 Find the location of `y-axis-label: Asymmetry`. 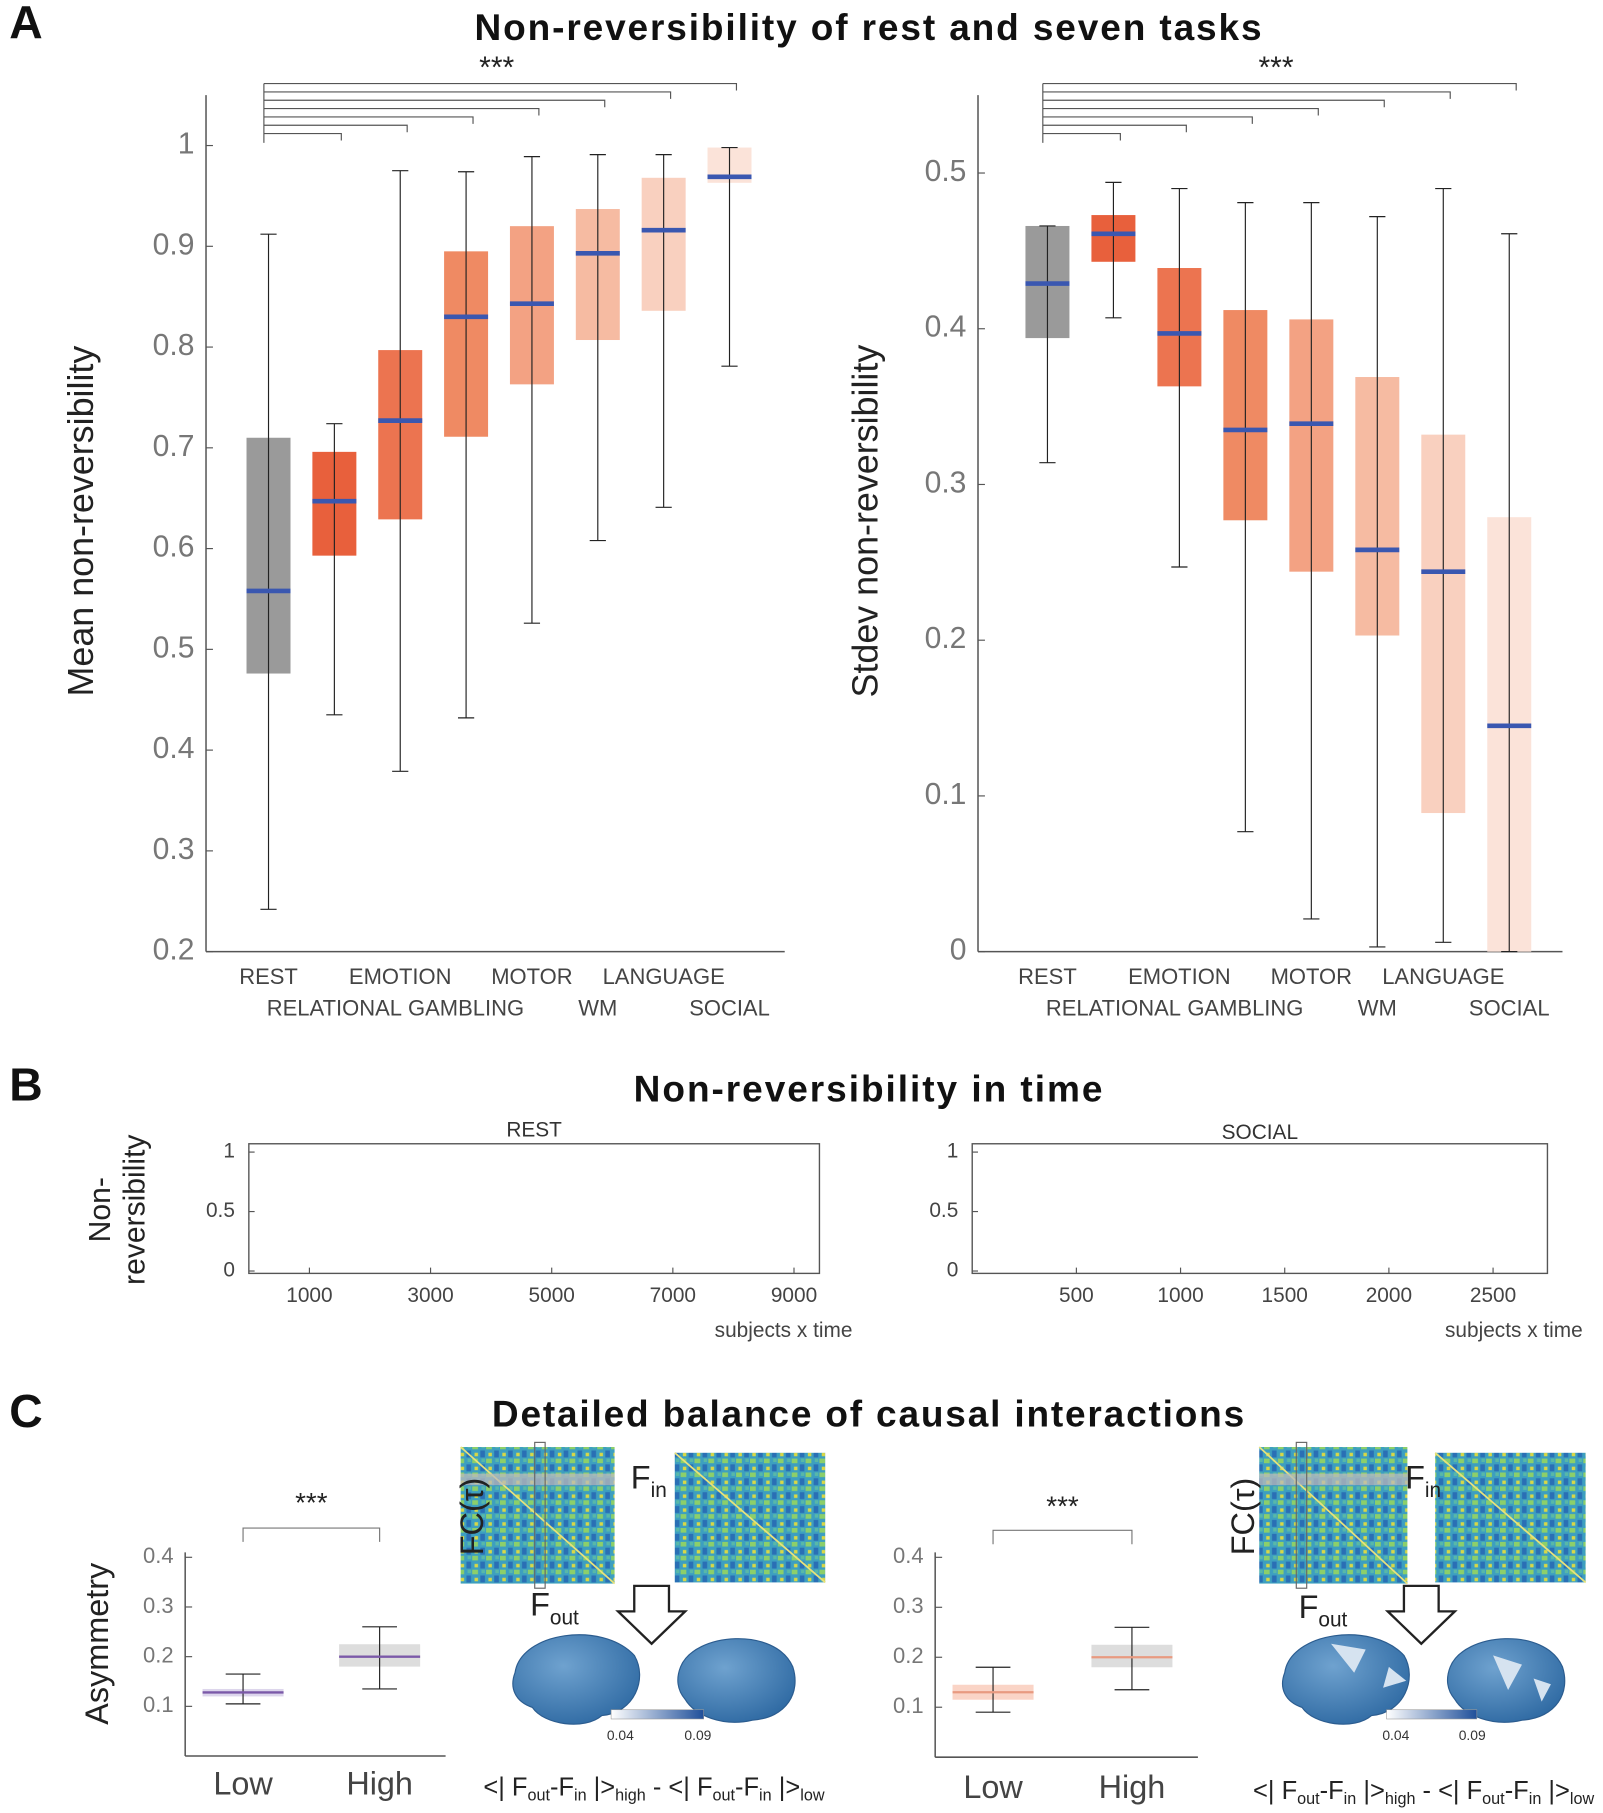

y-axis-label: Asymmetry is located at coordinates (97, 1643).